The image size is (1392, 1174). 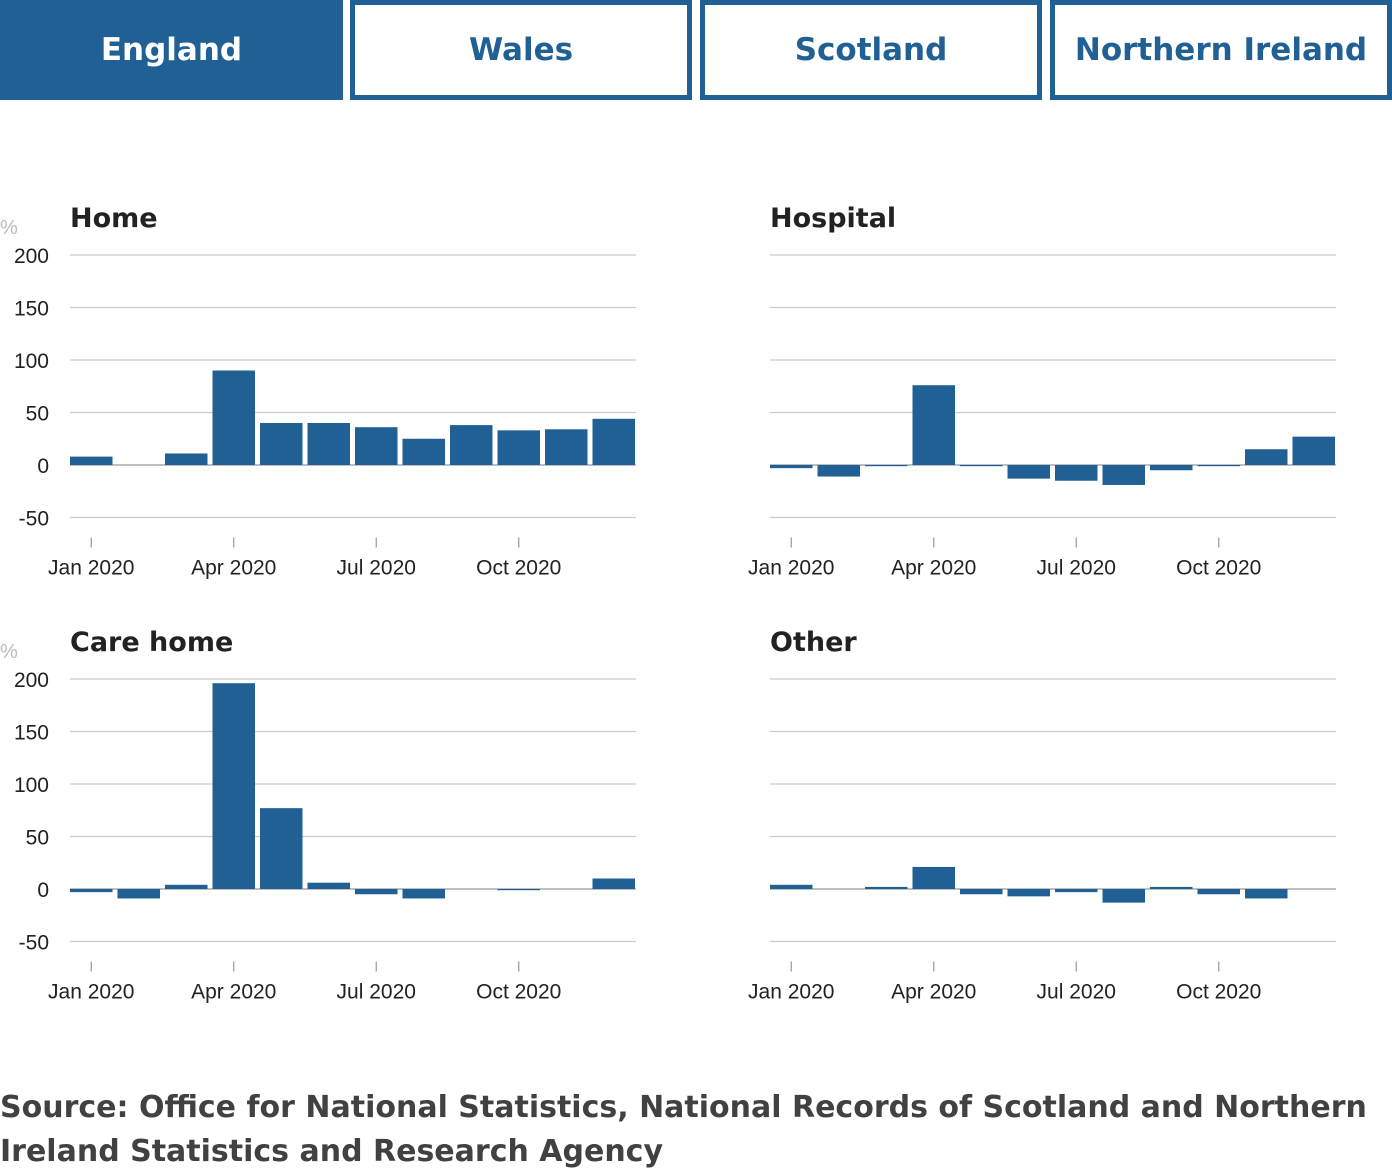 What do you see at coordinates (233, 992) in the screenshot?
I see `x-tick-label-care-home: Apr 2020` at bounding box center [233, 992].